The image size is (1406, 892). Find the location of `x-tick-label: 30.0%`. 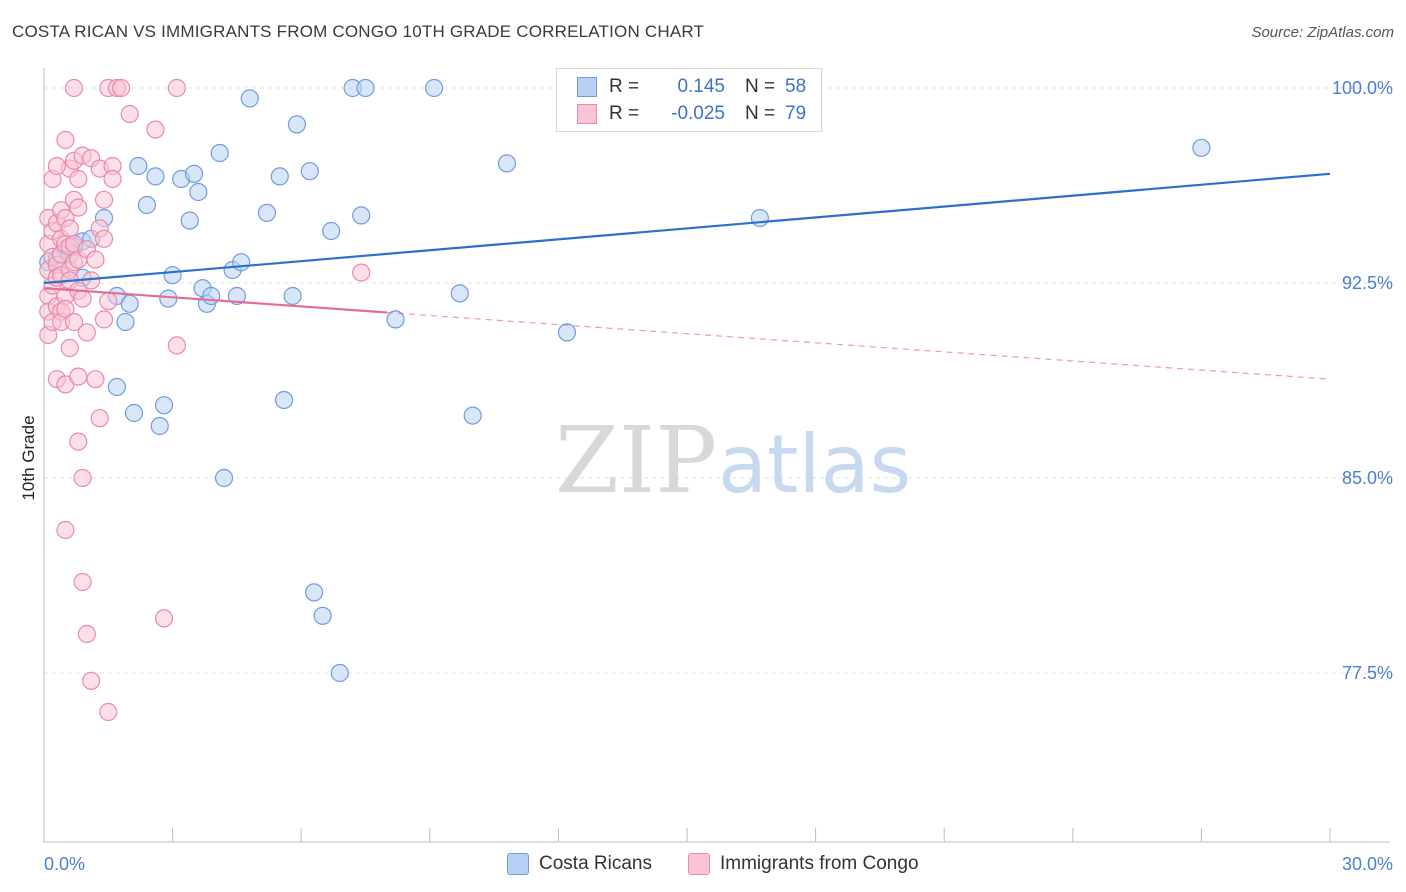

x-tick-label: 30.0% is located at coordinates (1367, 864).